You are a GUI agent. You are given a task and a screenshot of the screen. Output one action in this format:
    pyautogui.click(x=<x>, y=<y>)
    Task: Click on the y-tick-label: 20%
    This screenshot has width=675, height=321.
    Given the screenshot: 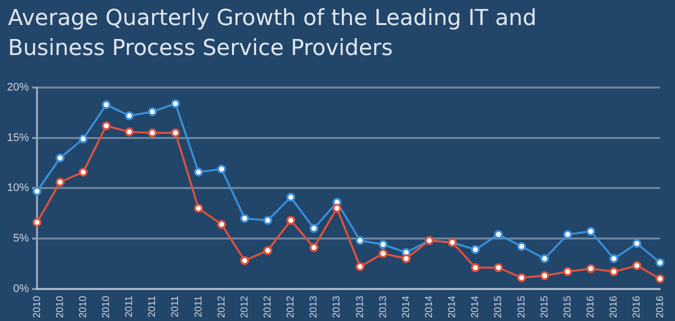 What is the action you would take?
    pyautogui.click(x=18, y=88)
    